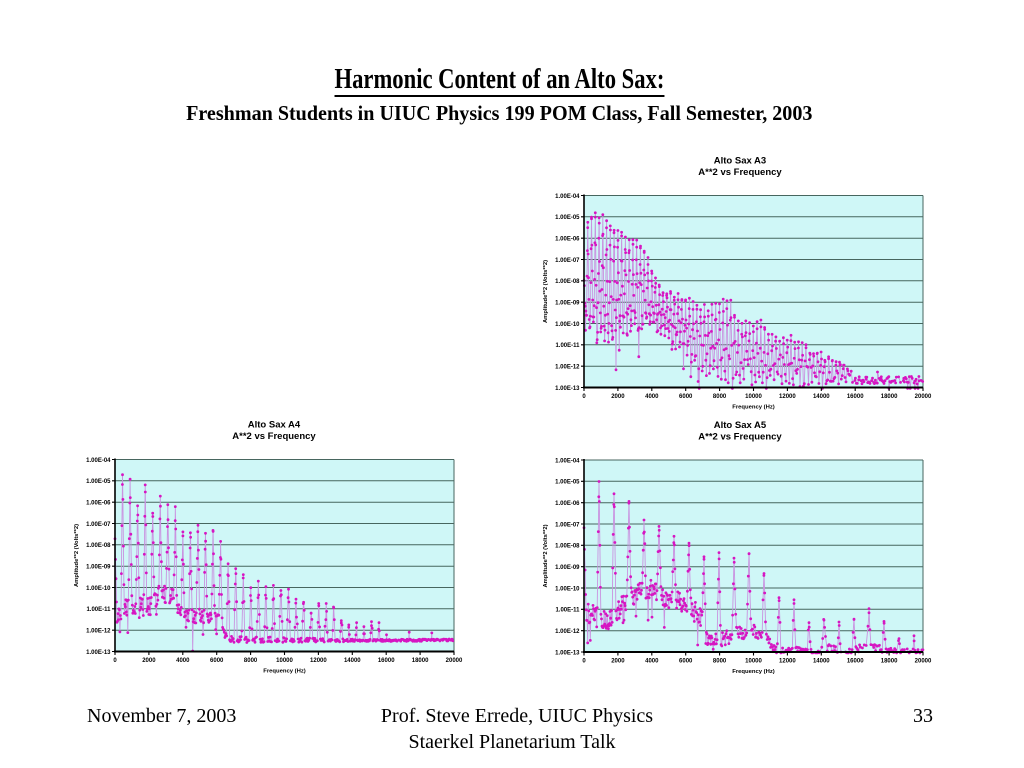  I want to click on svg-text: Alto Sax A4, so click(274, 424).